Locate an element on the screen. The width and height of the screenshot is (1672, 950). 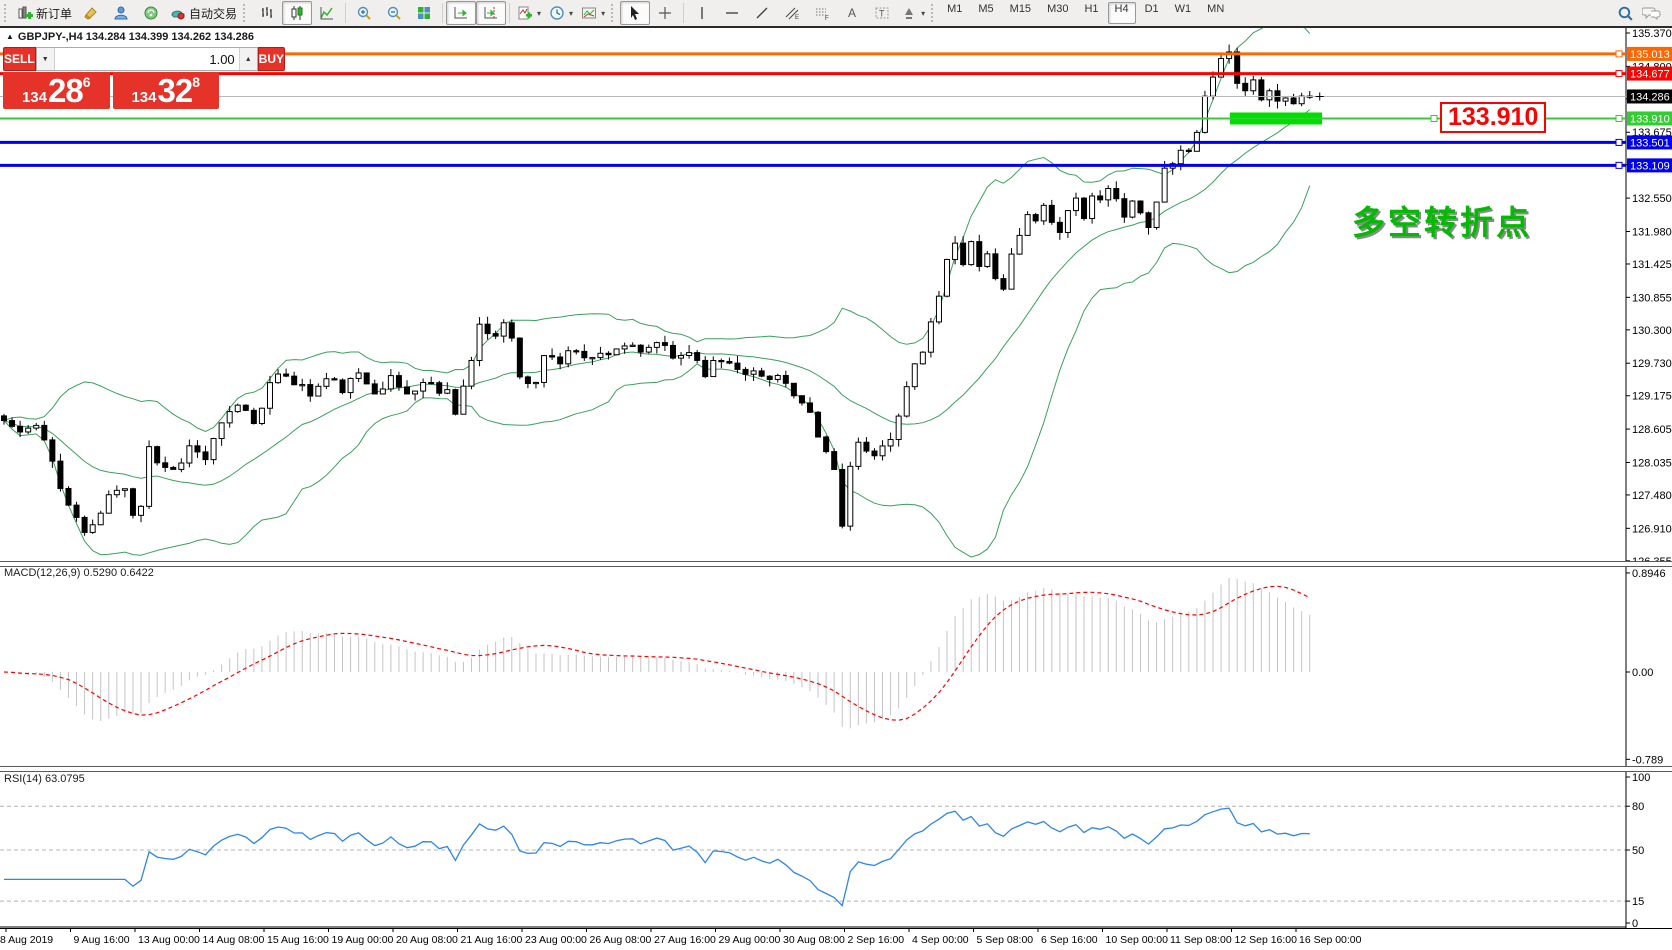
chart-shift-button is located at coordinates (491, 13).